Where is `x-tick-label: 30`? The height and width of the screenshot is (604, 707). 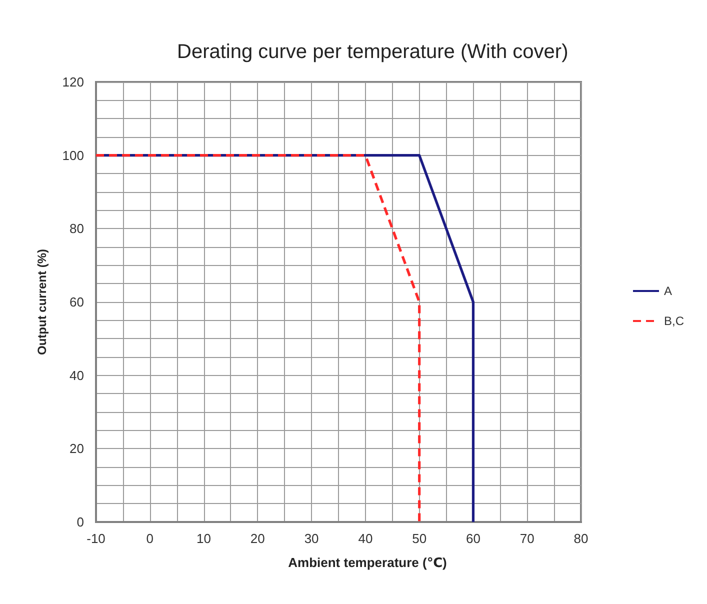
x-tick-label: 30 is located at coordinates (311, 538).